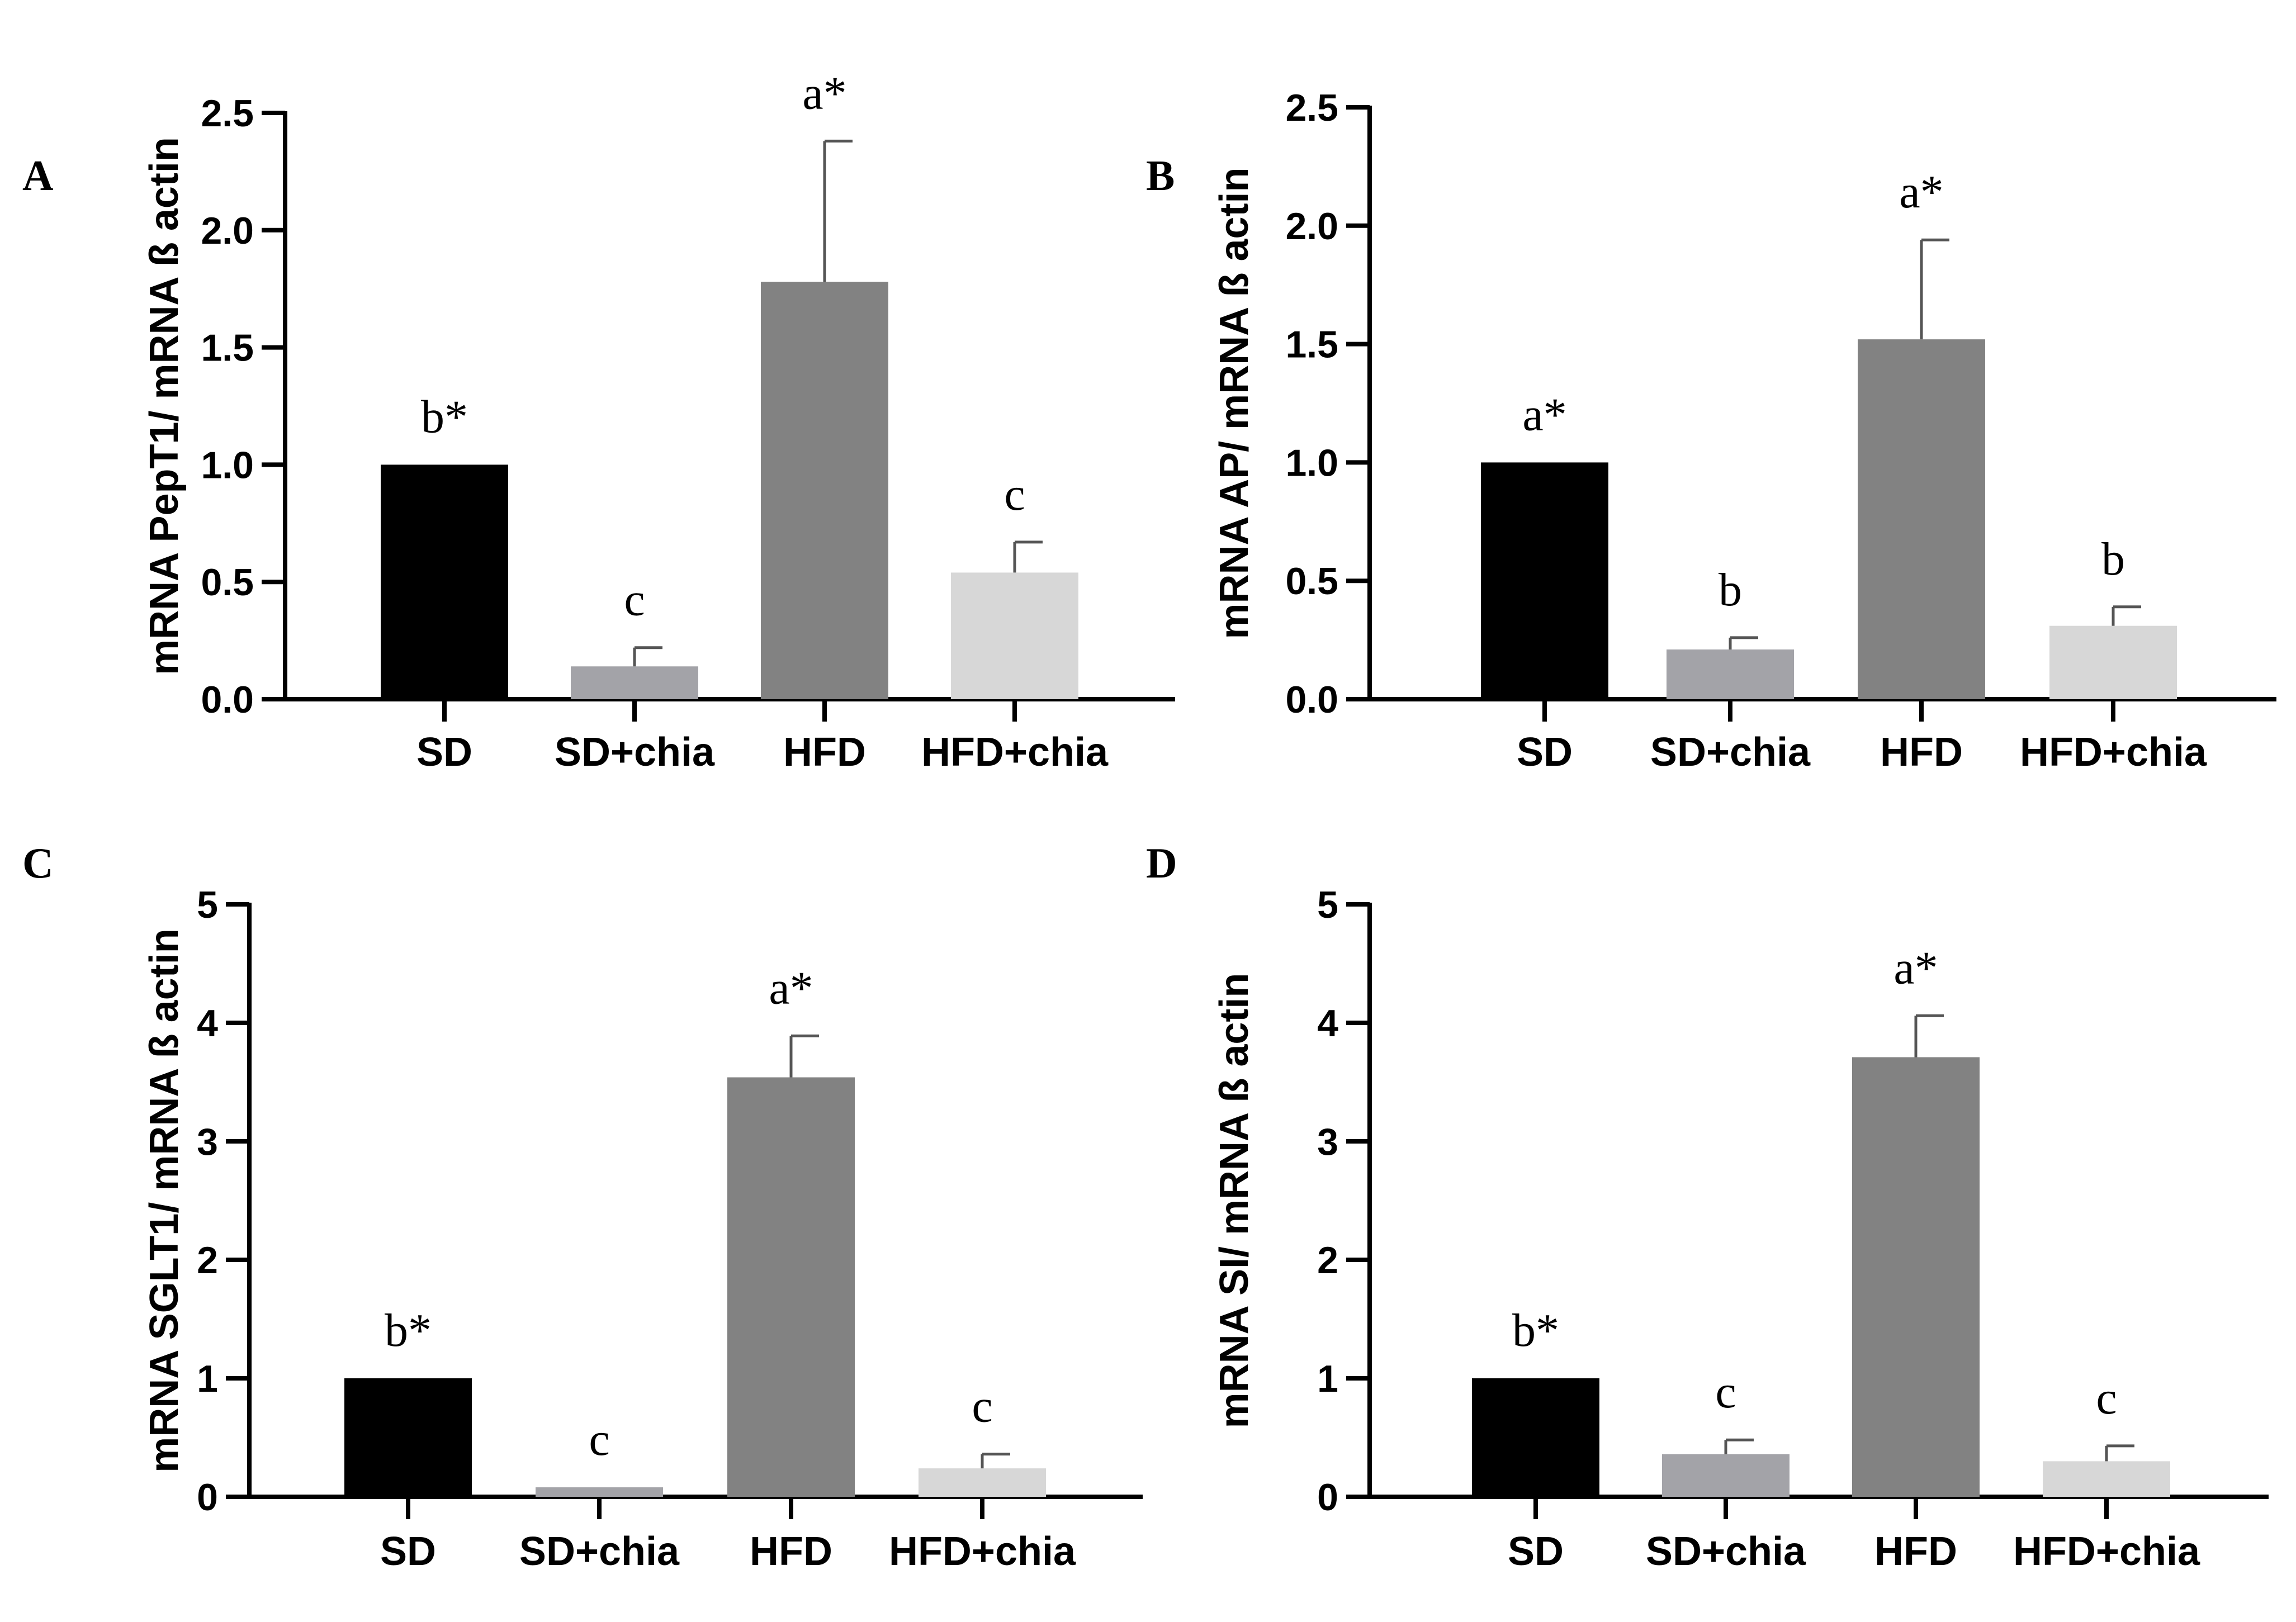 The width and height of the screenshot is (2296, 1622). Describe the element at coordinates (165, 406) in the screenshot. I see `y-axis-label: mRNA PepT1/ mRNA ß actin` at that location.